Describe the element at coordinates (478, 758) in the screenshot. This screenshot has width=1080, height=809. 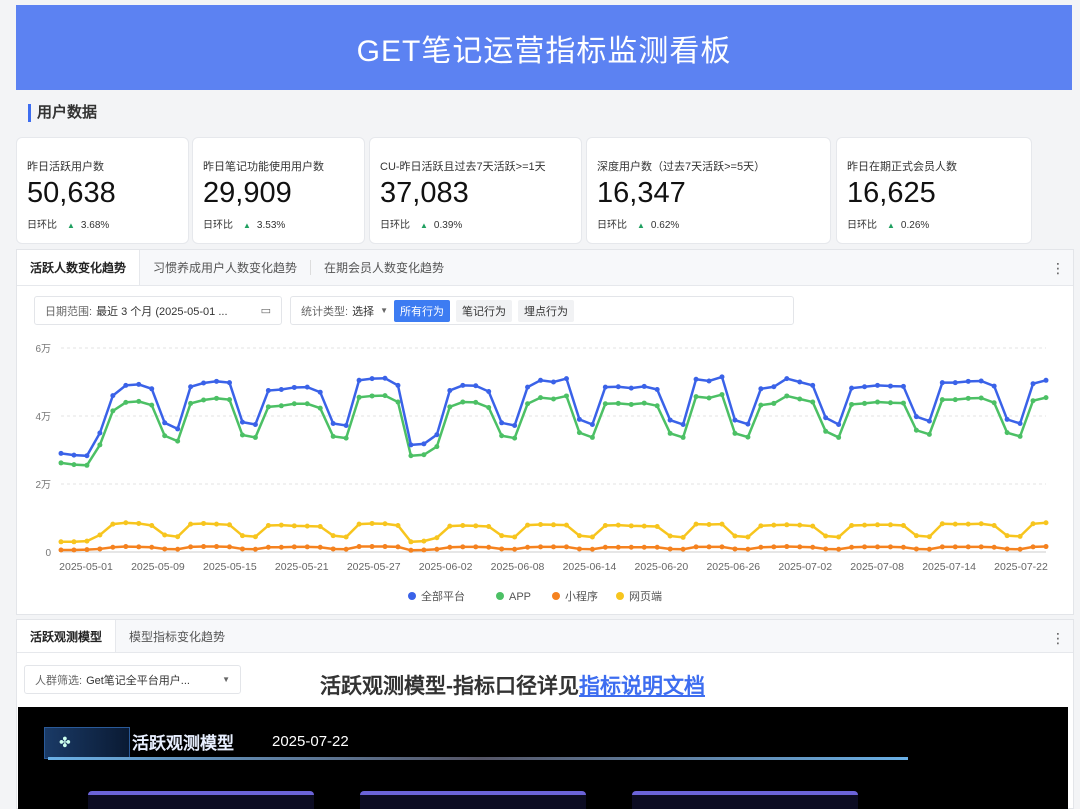
I see `divider` at that location.